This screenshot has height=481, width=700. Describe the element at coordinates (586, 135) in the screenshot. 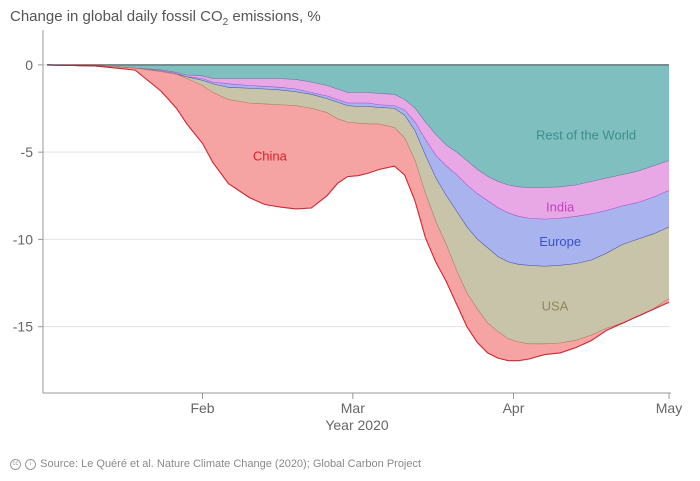

I see `series-label-rest-of-the-world: Rest of the World` at that location.